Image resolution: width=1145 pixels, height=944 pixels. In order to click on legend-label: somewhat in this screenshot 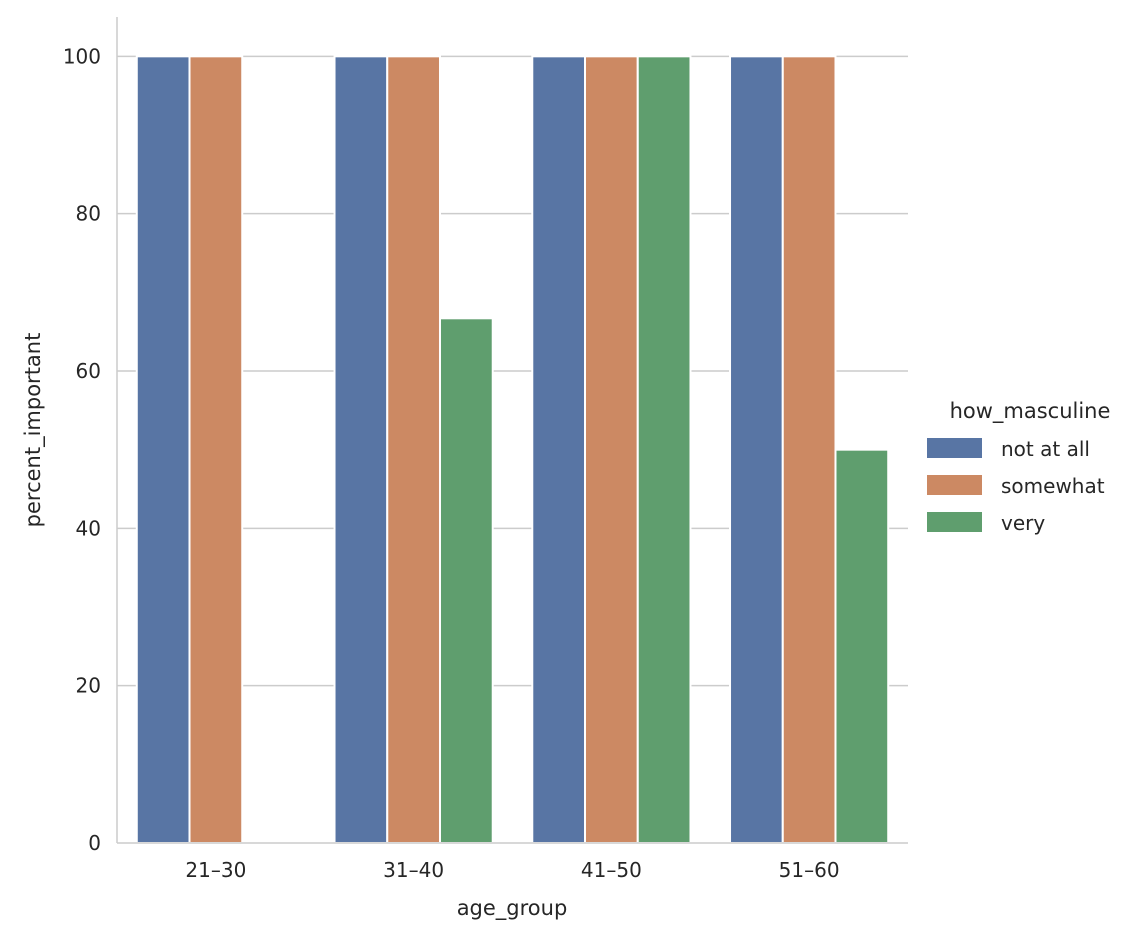, I will do `click(1053, 486)`.